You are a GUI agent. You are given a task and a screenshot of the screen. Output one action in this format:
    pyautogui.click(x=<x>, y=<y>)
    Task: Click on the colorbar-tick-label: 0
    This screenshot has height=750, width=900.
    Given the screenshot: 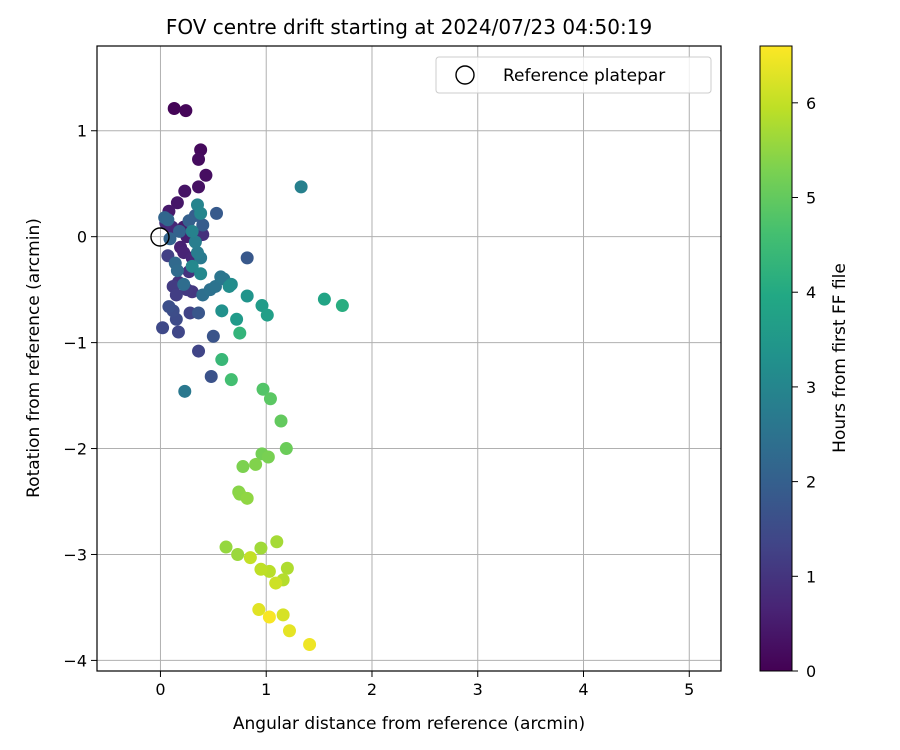 What is the action you would take?
    pyautogui.click(x=811, y=671)
    